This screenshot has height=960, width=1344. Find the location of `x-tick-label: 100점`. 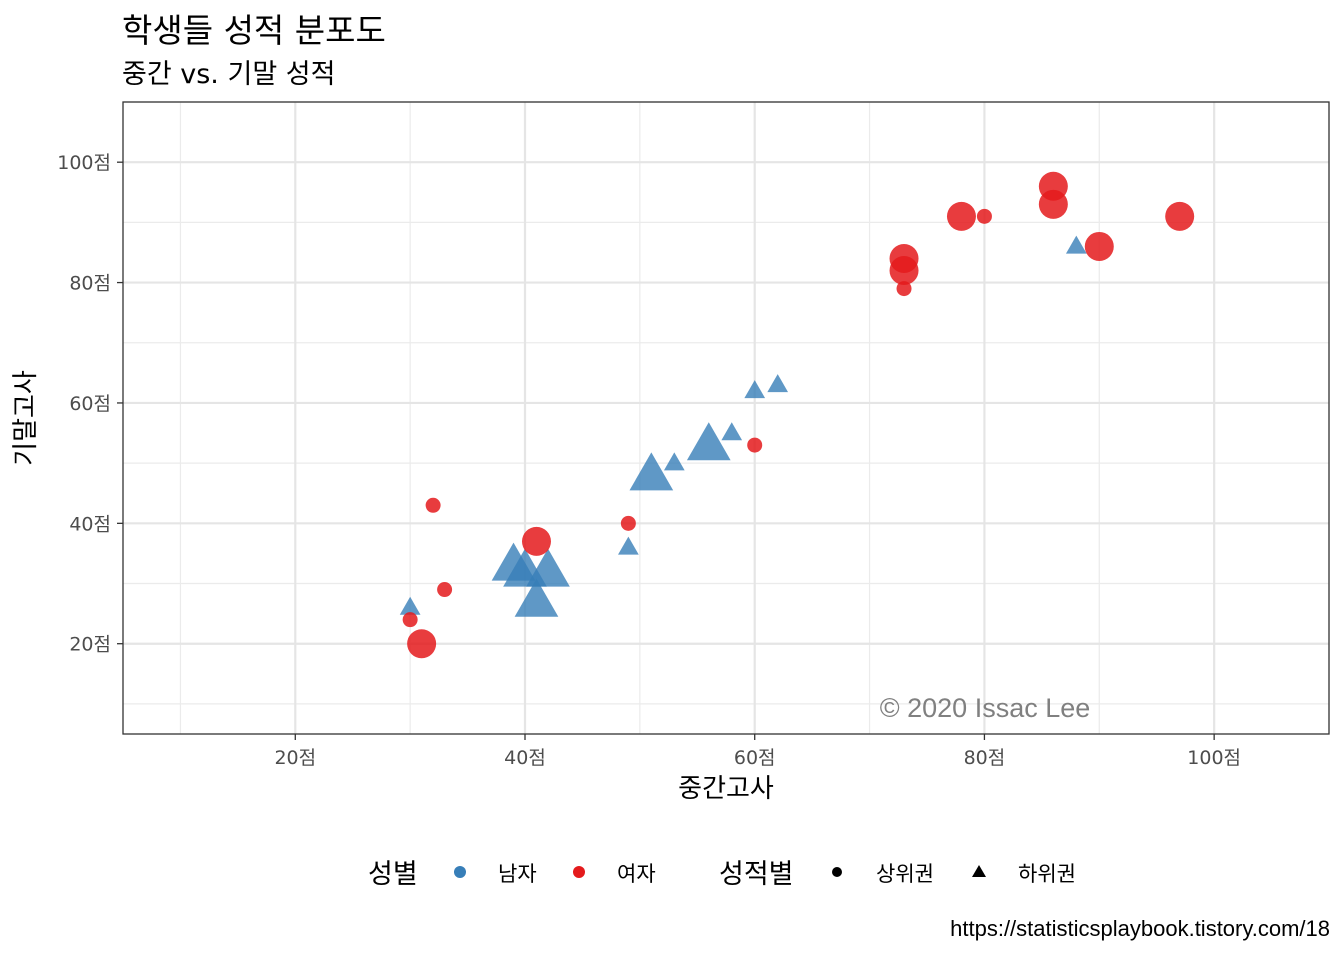

x-tick-label: 100점 is located at coordinates (1214, 758).